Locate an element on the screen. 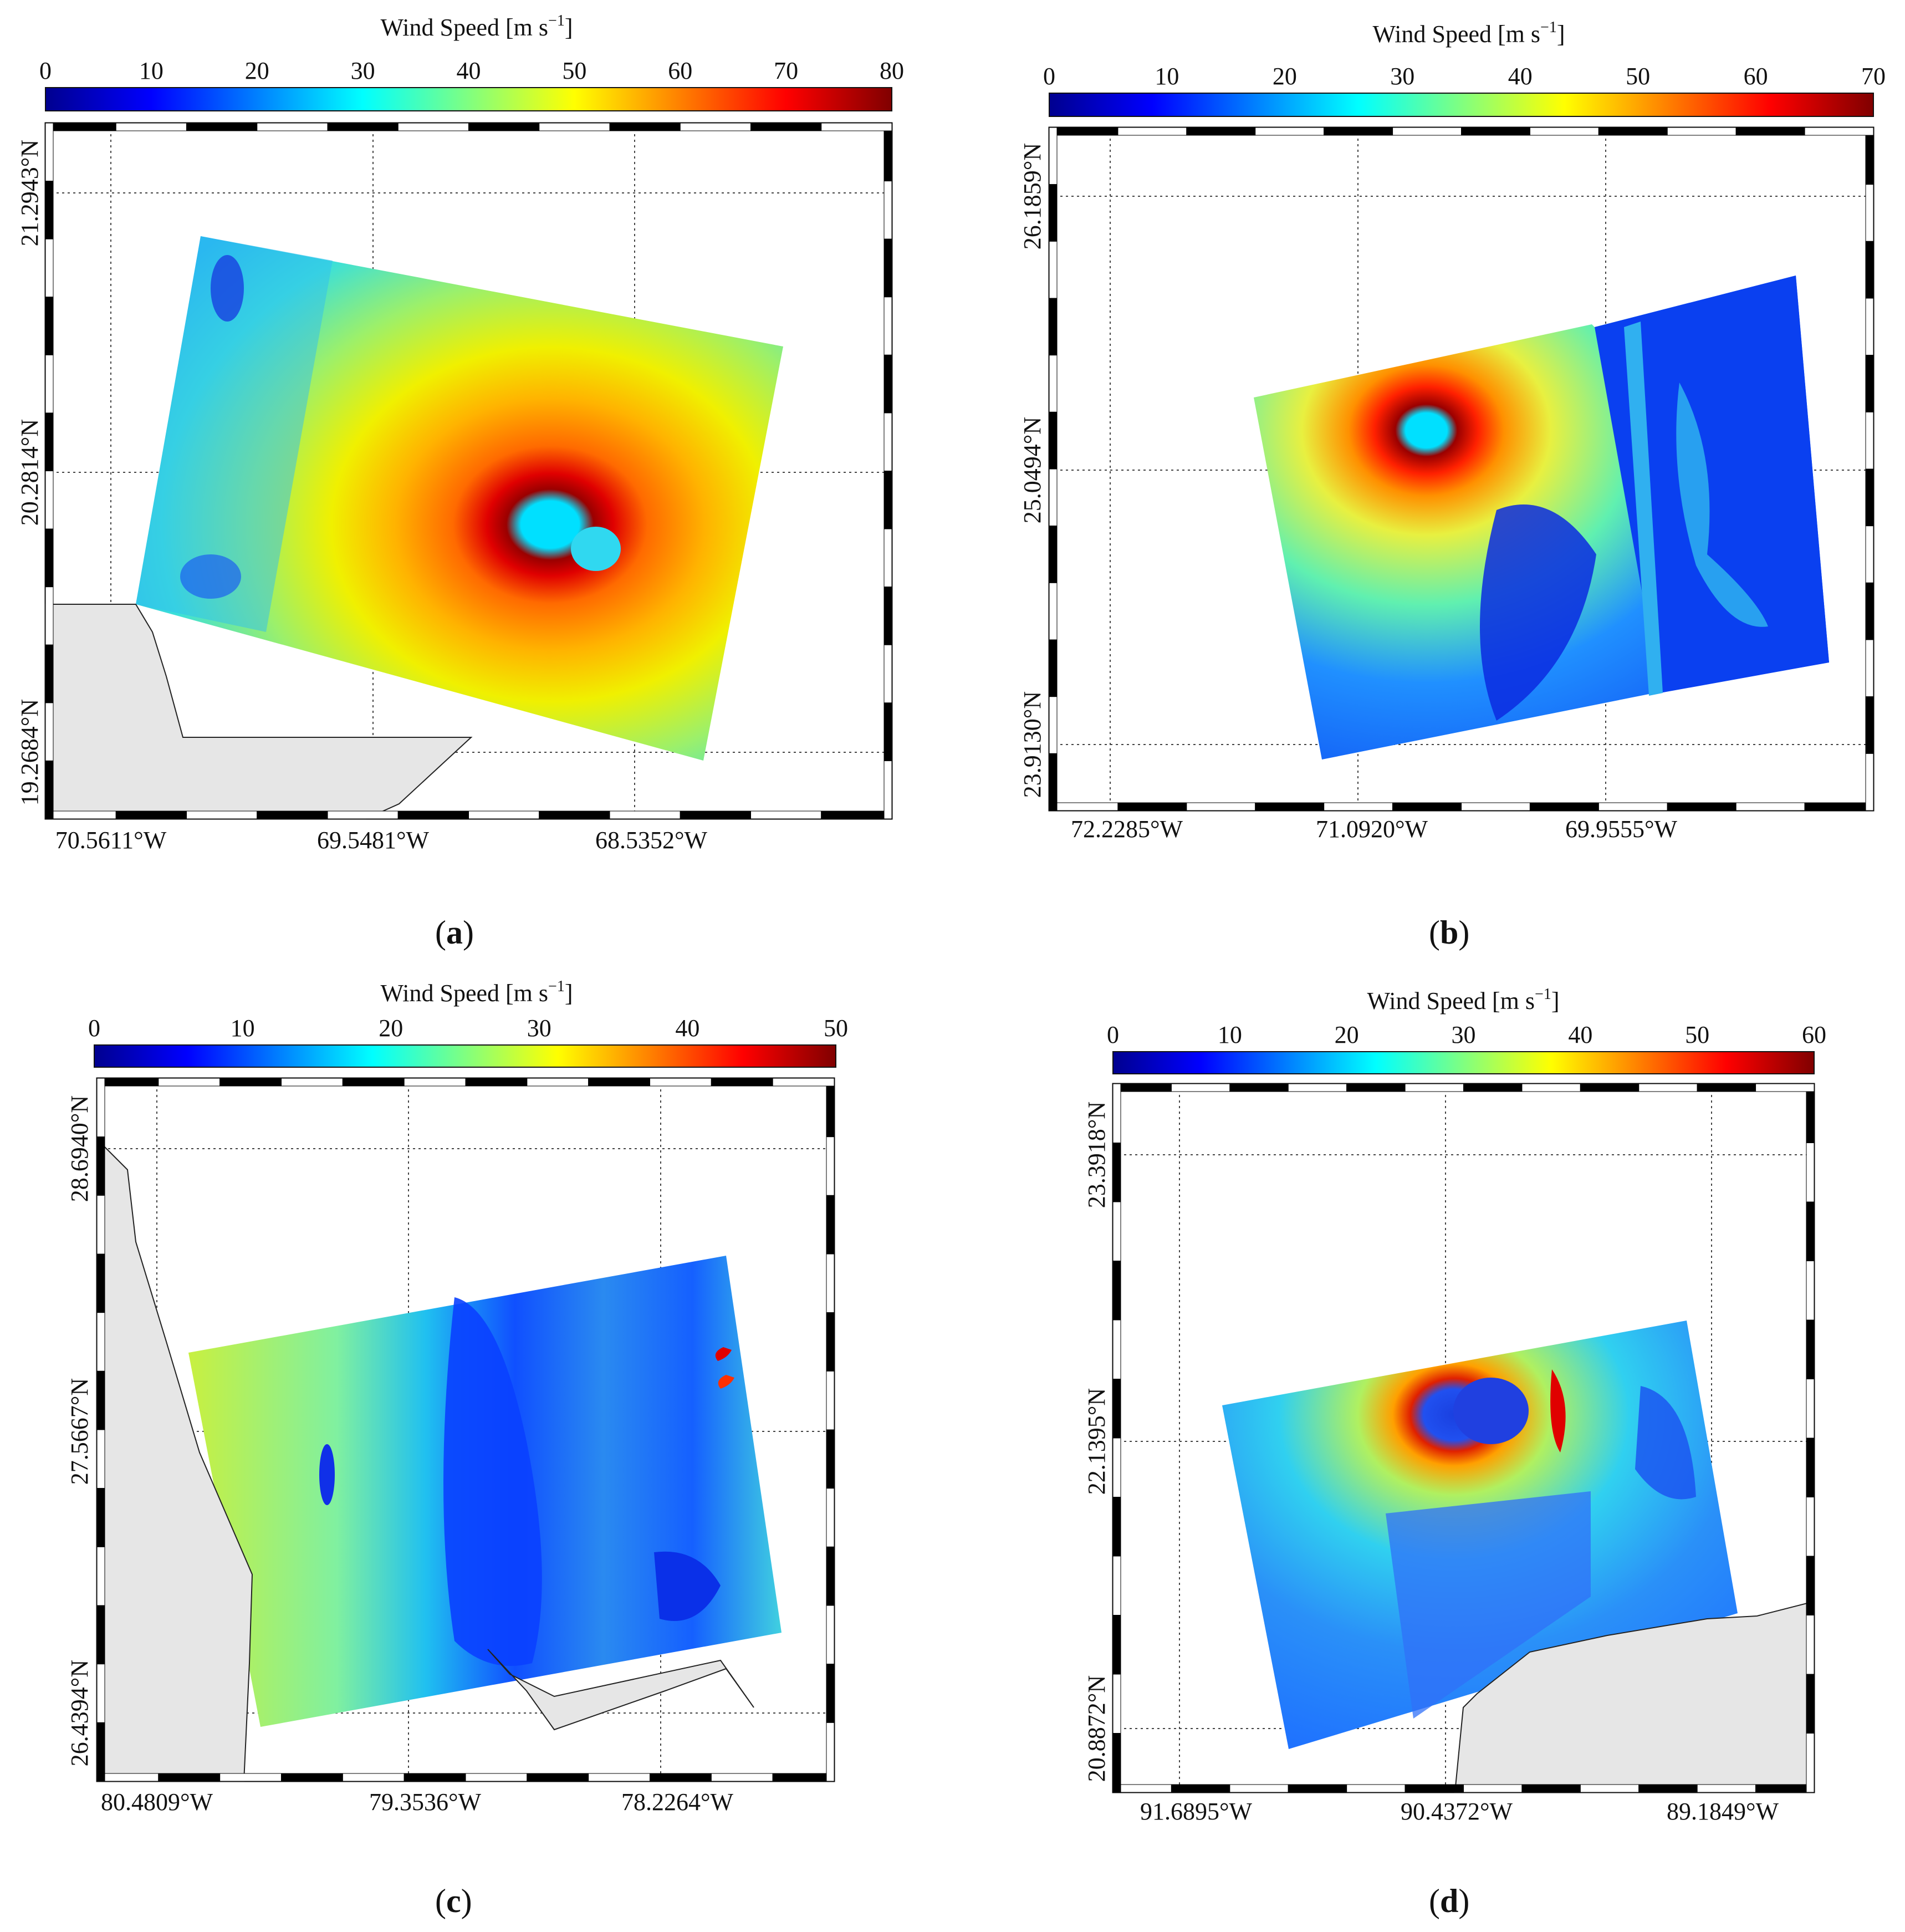 The width and height of the screenshot is (1905, 1932). lon-label-b-3: 69.9555°W is located at coordinates (1621, 829).